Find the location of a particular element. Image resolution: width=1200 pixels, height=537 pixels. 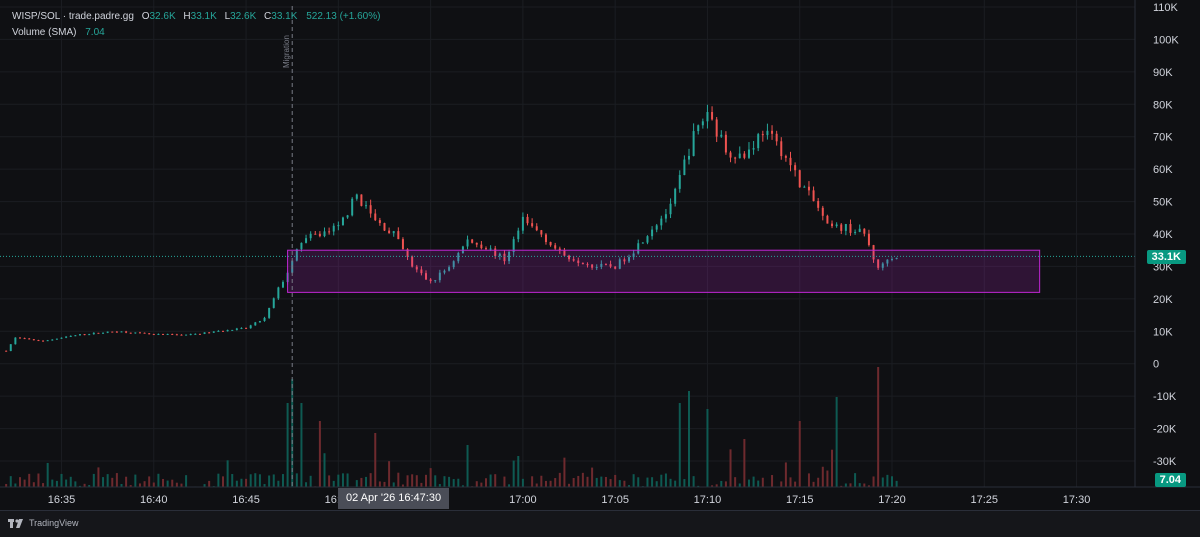

price-tick-label: 50K is located at coordinates (1163, 203).